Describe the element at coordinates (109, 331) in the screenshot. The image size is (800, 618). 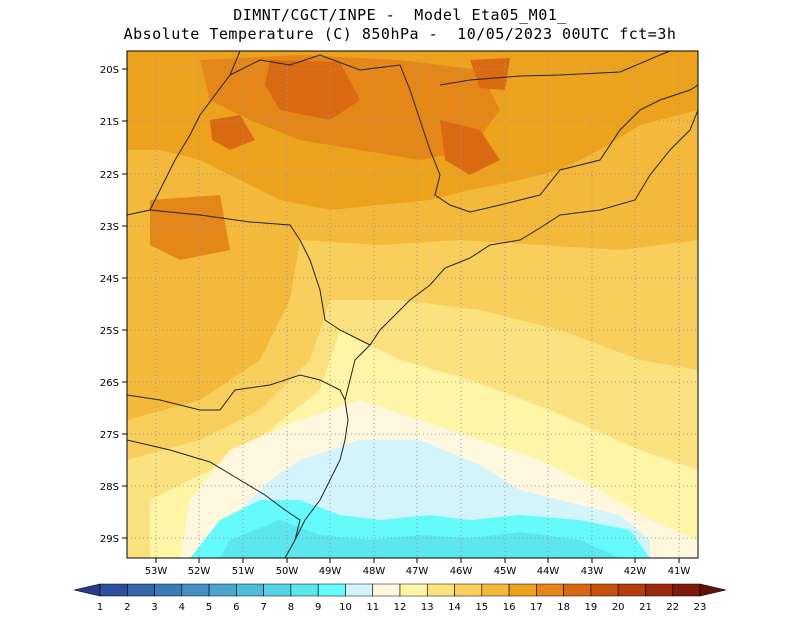
I see `lat-label: 25S` at that location.